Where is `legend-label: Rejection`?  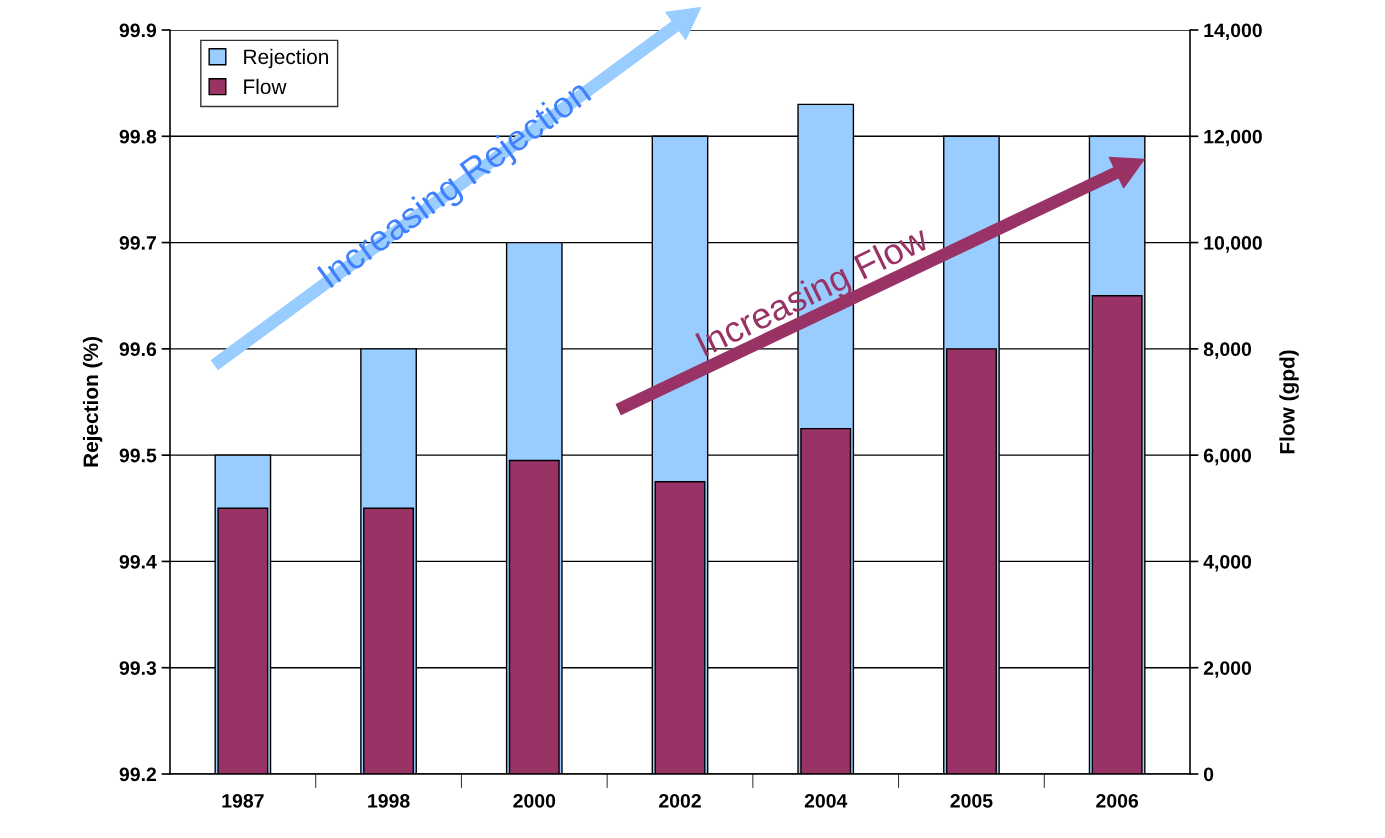
legend-label: Rejection is located at coordinates (286, 58).